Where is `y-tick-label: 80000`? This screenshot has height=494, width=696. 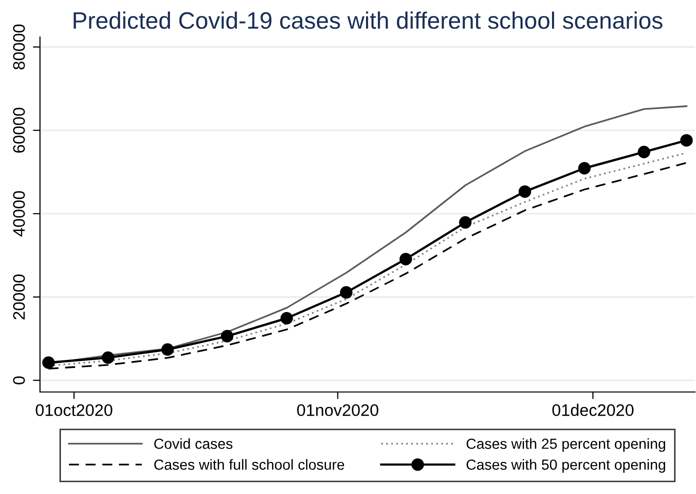
y-tick-label: 80000 is located at coordinates (19, 47).